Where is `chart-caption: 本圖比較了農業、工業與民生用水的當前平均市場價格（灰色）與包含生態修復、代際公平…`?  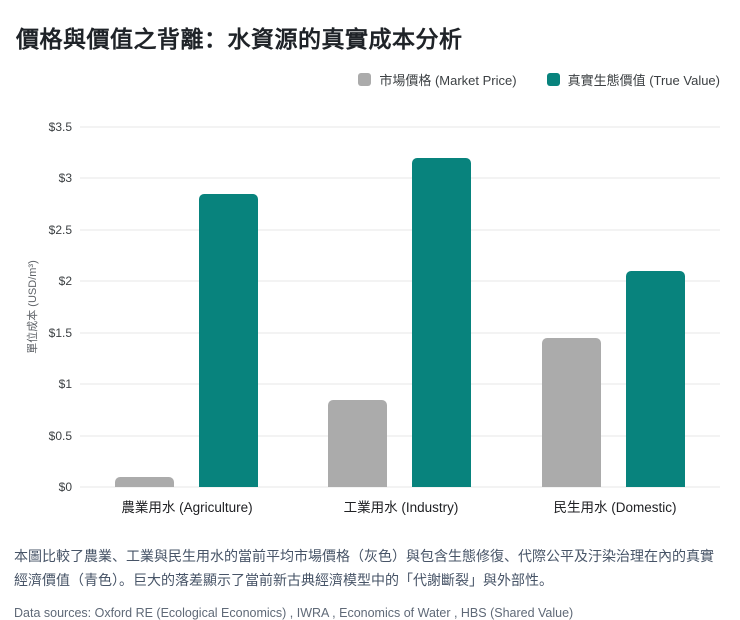
chart-caption: 本圖比較了農業、工業與民生用水的當前平均市場價格（灰色）與包含生態修復、代際公平… is located at coordinates (364, 568).